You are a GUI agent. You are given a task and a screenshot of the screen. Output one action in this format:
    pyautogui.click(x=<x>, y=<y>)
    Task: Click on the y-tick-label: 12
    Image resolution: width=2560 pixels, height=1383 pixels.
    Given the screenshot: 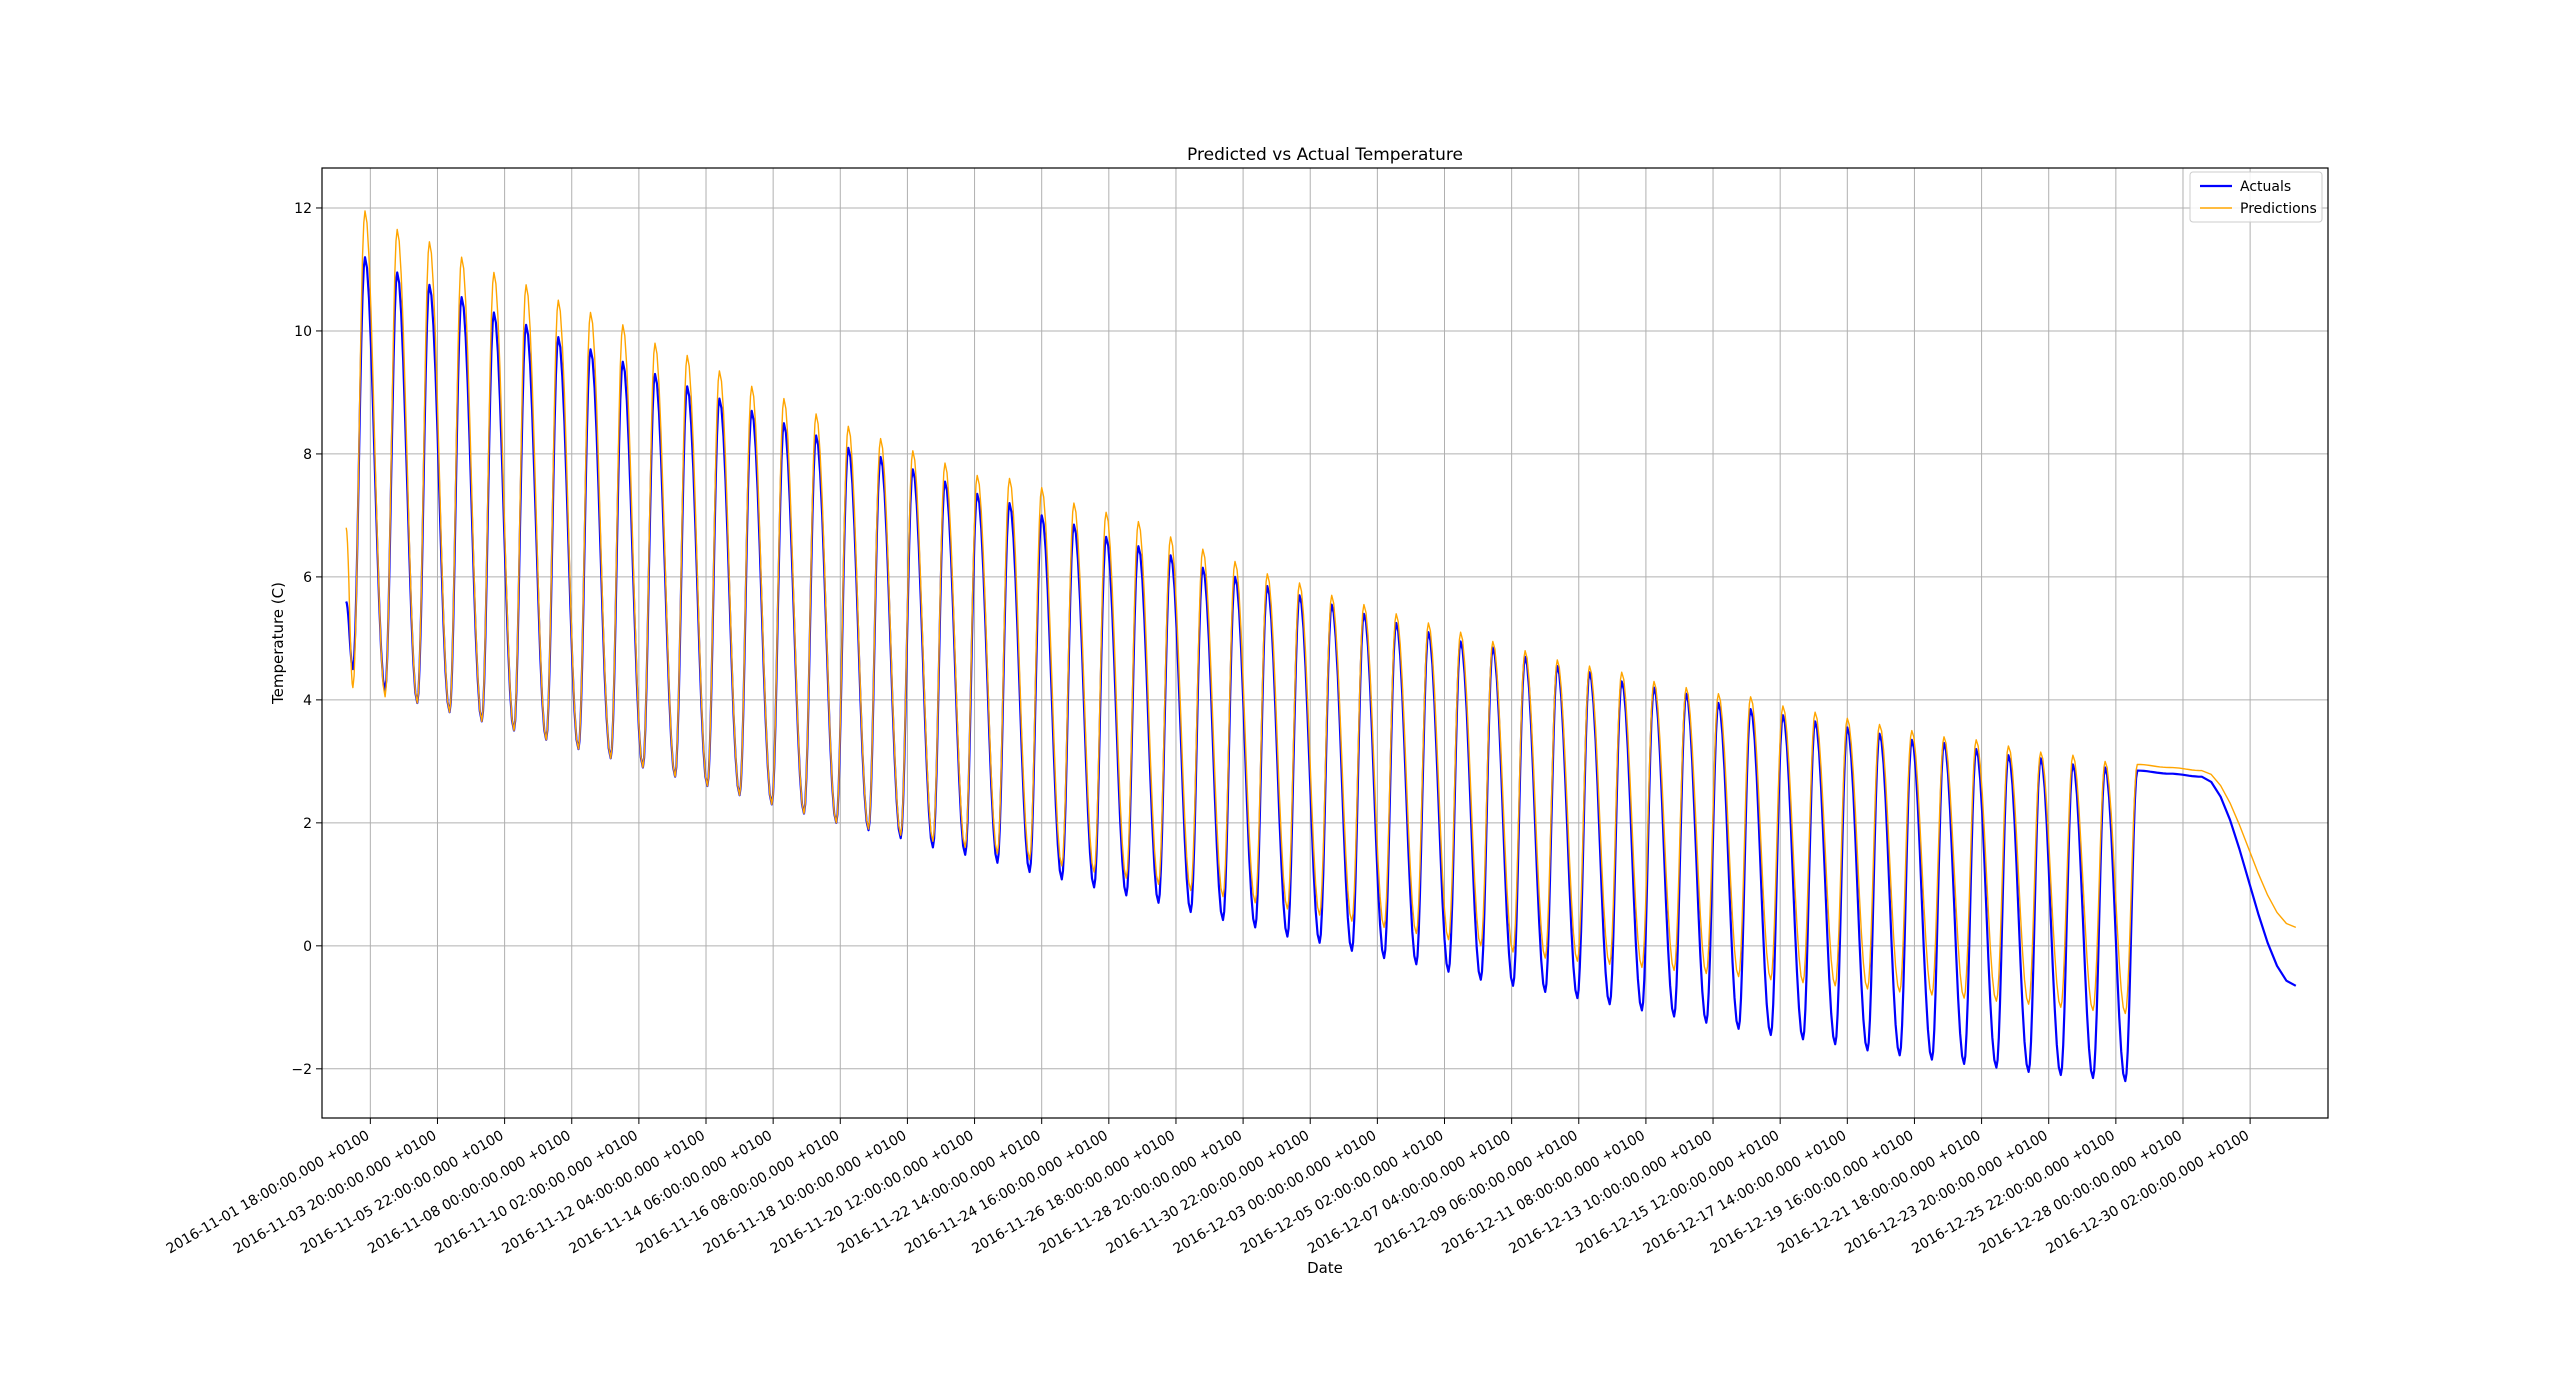 What is the action you would take?
    pyautogui.click(x=303, y=209)
    